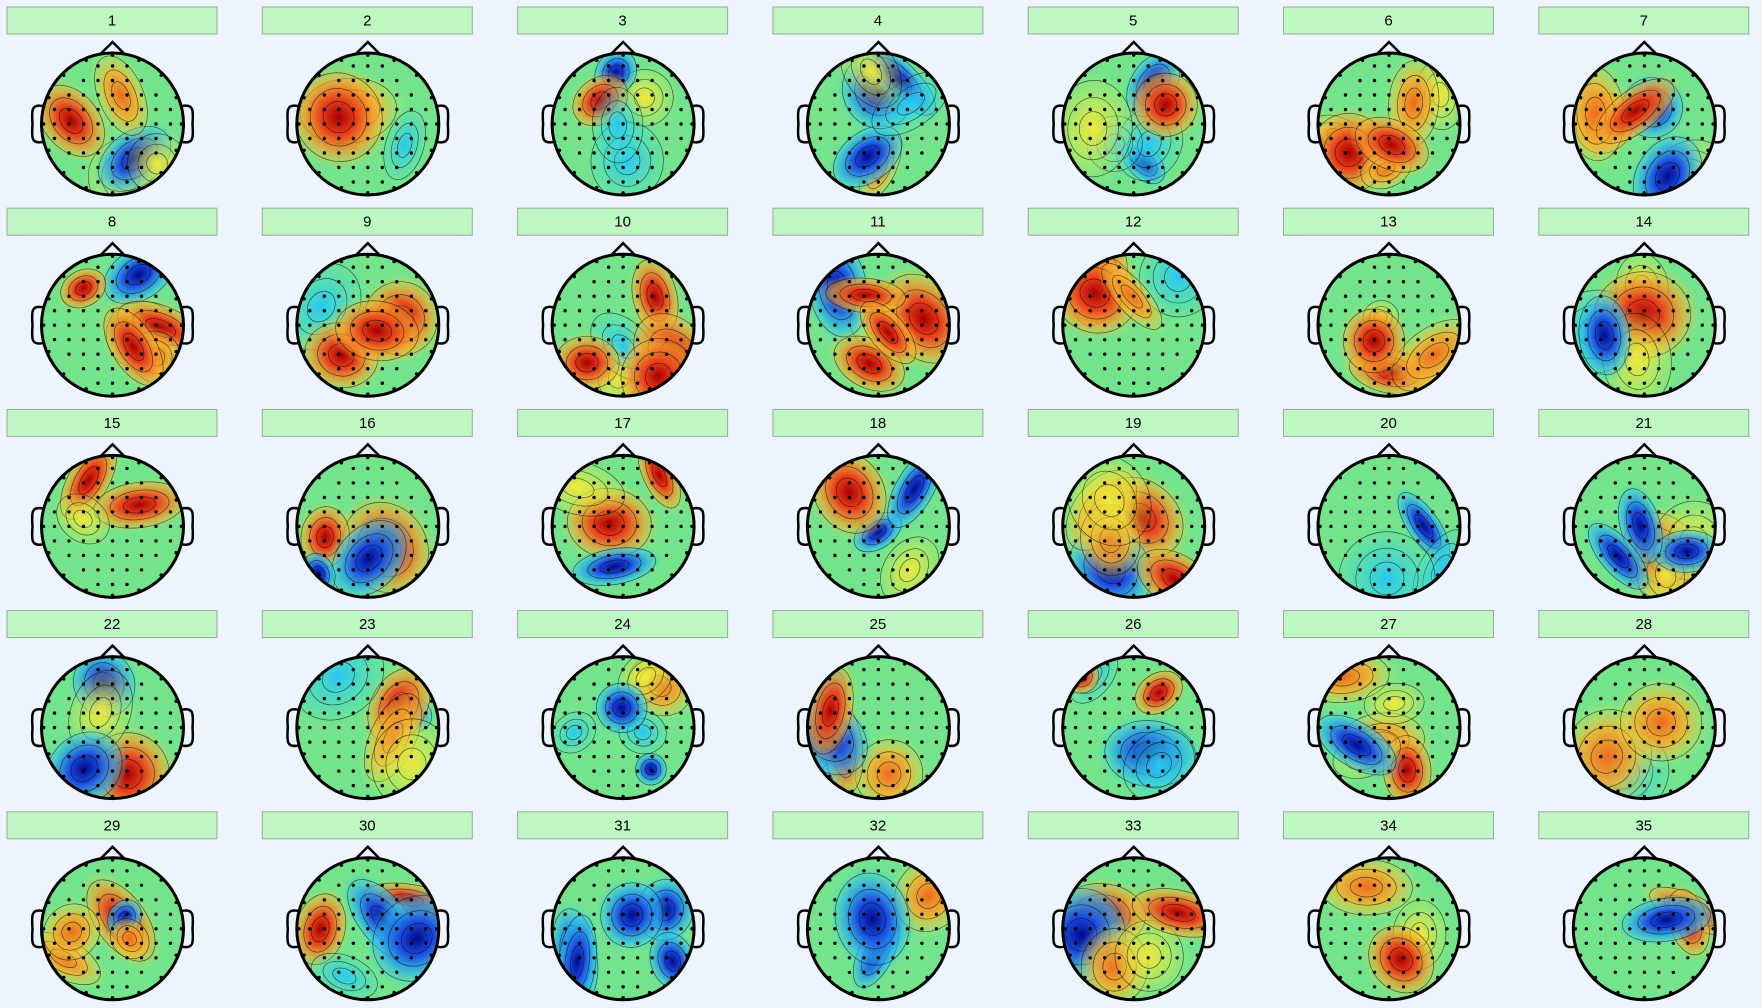 This screenshot has height=1008, width=1762. Describe the element at coordinates (622, 423) in the screenshot. I see `panel-title: 17` at that location.